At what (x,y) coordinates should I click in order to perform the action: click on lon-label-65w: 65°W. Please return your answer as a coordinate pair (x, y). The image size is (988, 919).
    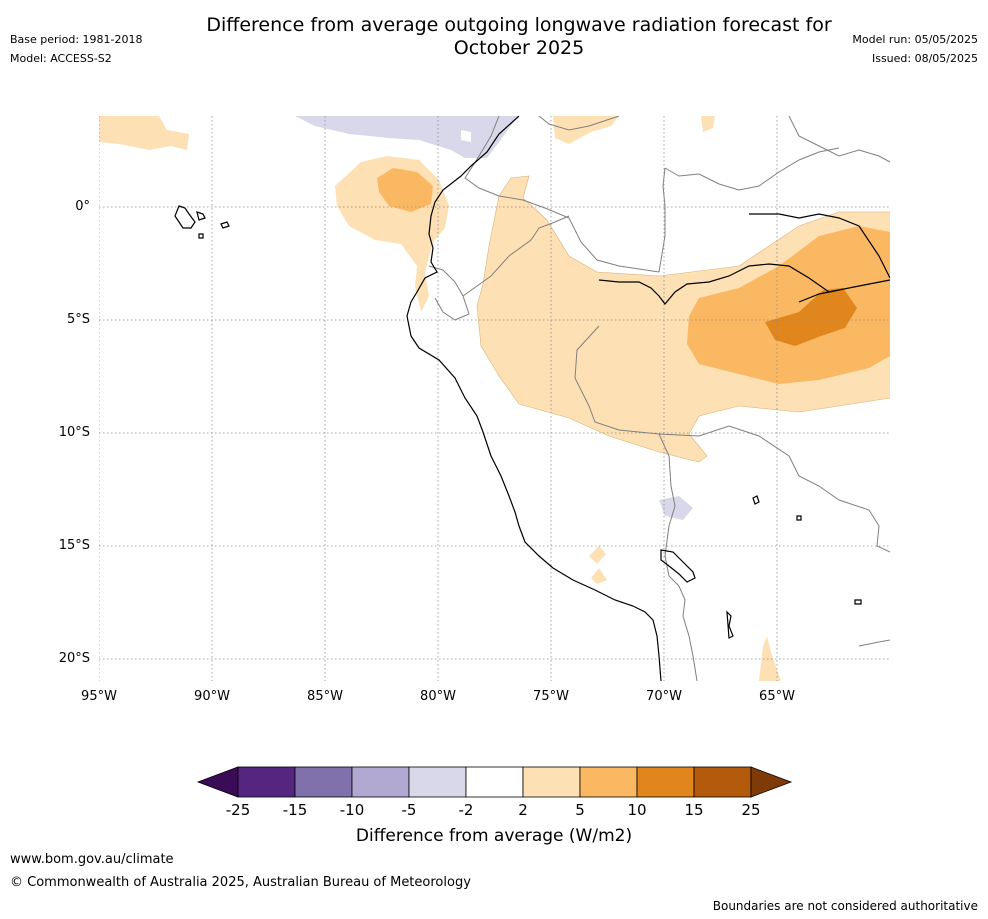
    Looking at the image, I should click on (777, 696).